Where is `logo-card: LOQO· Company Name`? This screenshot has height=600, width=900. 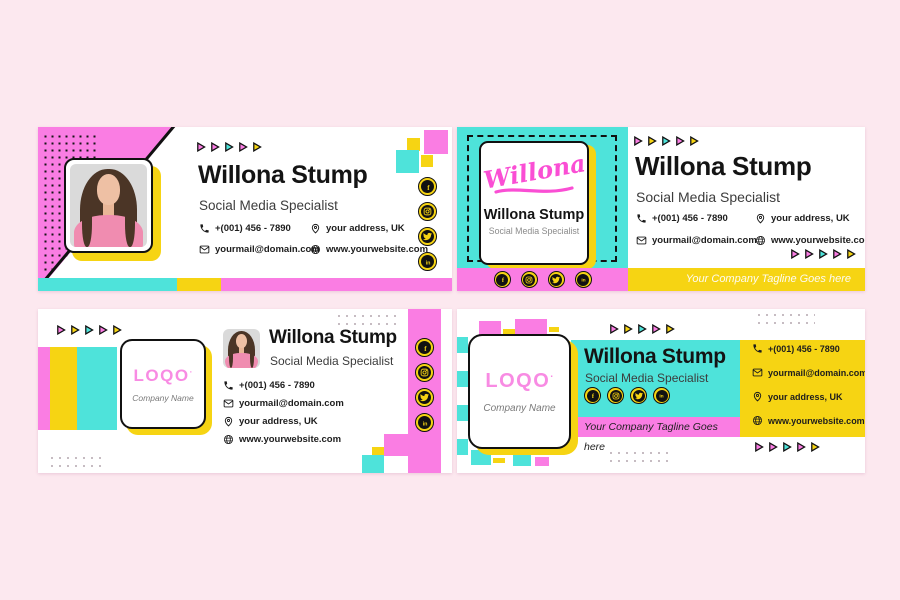
logo-card: LOQO· Company Name is located at coordinates (519, 391).